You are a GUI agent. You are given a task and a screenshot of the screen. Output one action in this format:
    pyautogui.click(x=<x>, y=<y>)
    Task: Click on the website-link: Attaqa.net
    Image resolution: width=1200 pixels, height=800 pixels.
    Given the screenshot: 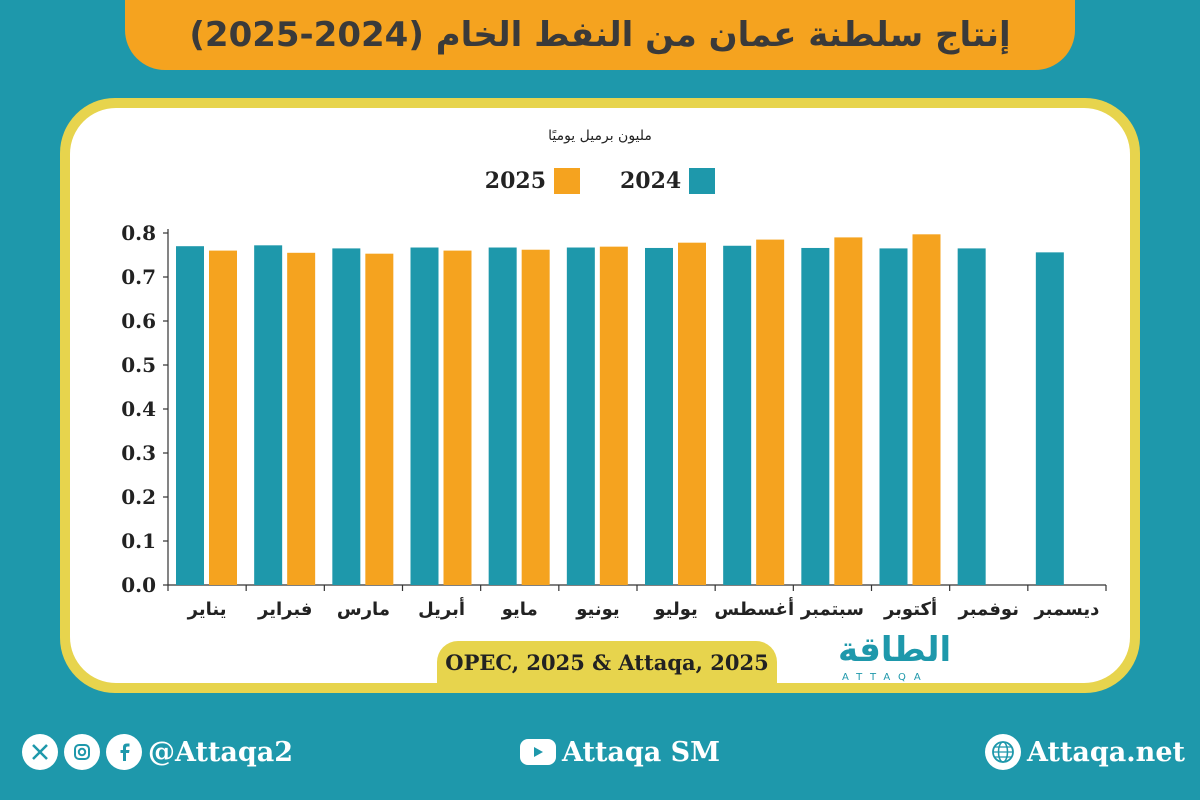 What is the action you would take?
    pyautogui.click(x=1106, y=752)
    